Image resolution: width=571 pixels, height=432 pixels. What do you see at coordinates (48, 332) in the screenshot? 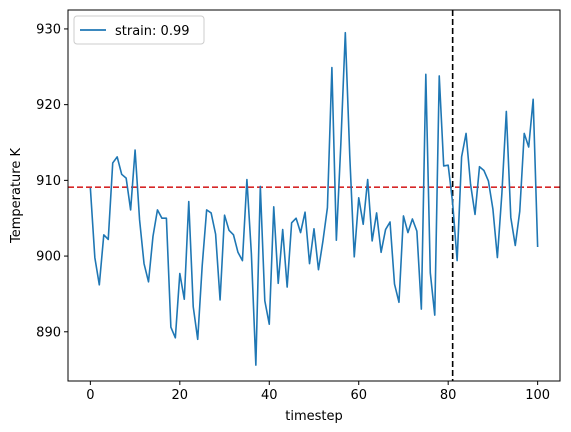
I see `y-tick-label: 890` at bounding box center [48, 332].